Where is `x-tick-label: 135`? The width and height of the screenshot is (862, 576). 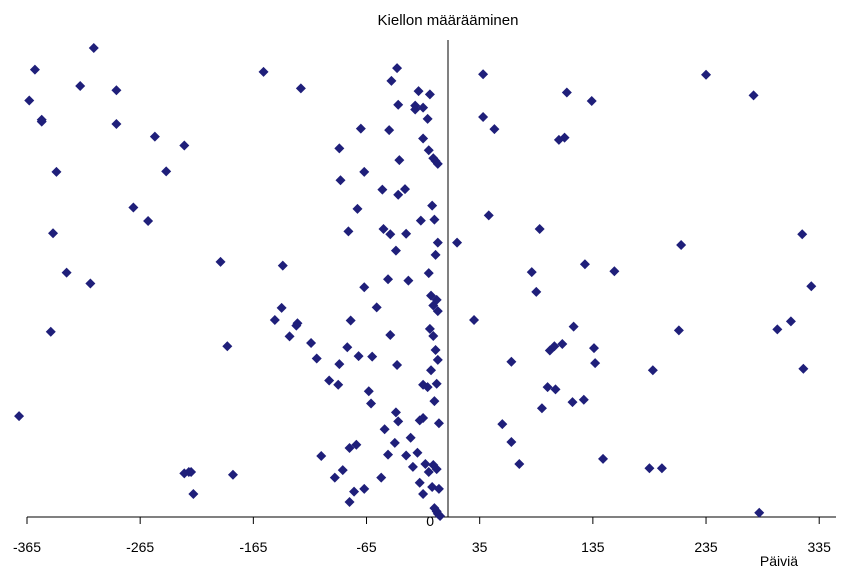
x-tick-label: 135 is located at coordinates (593, 547).